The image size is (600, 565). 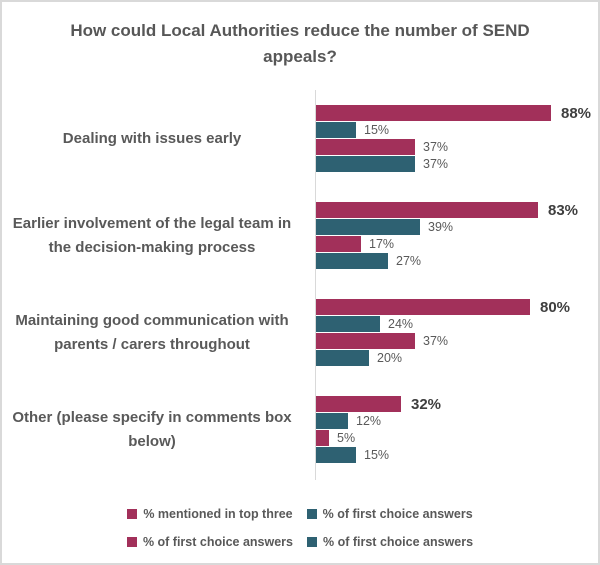 I want to click on bar-group: 83% 39% 17% 27%, so click(x=450, y=235).